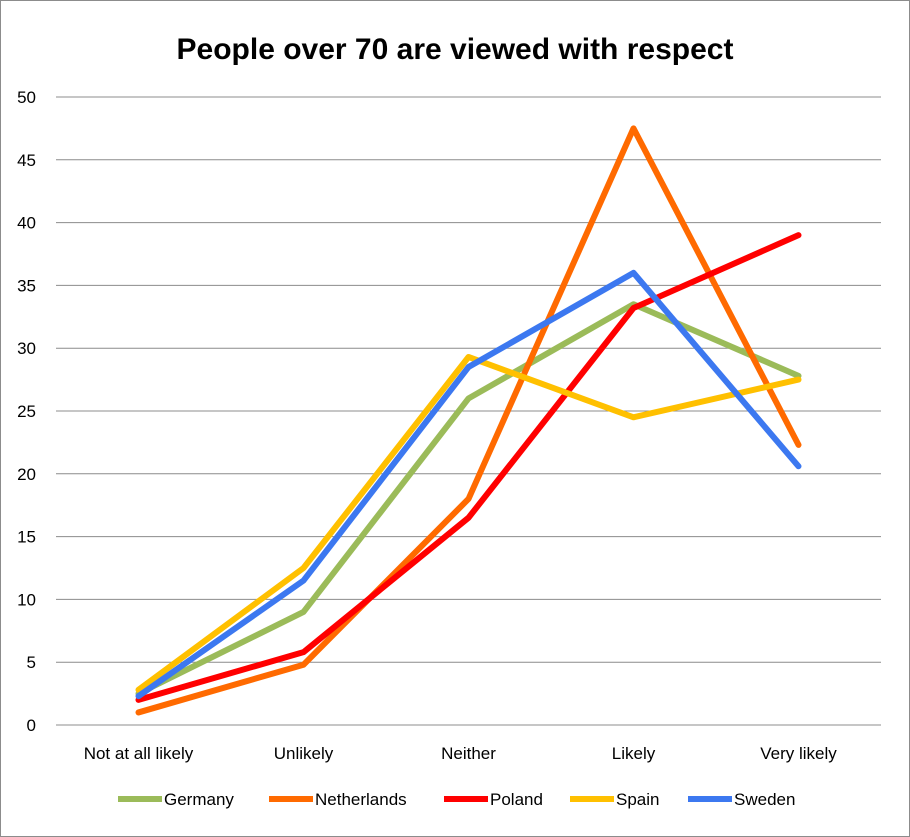  Describe the element at coordinates (139, 753) in the screenshot. I see `x-tick-label: Not at all likely` at that location.